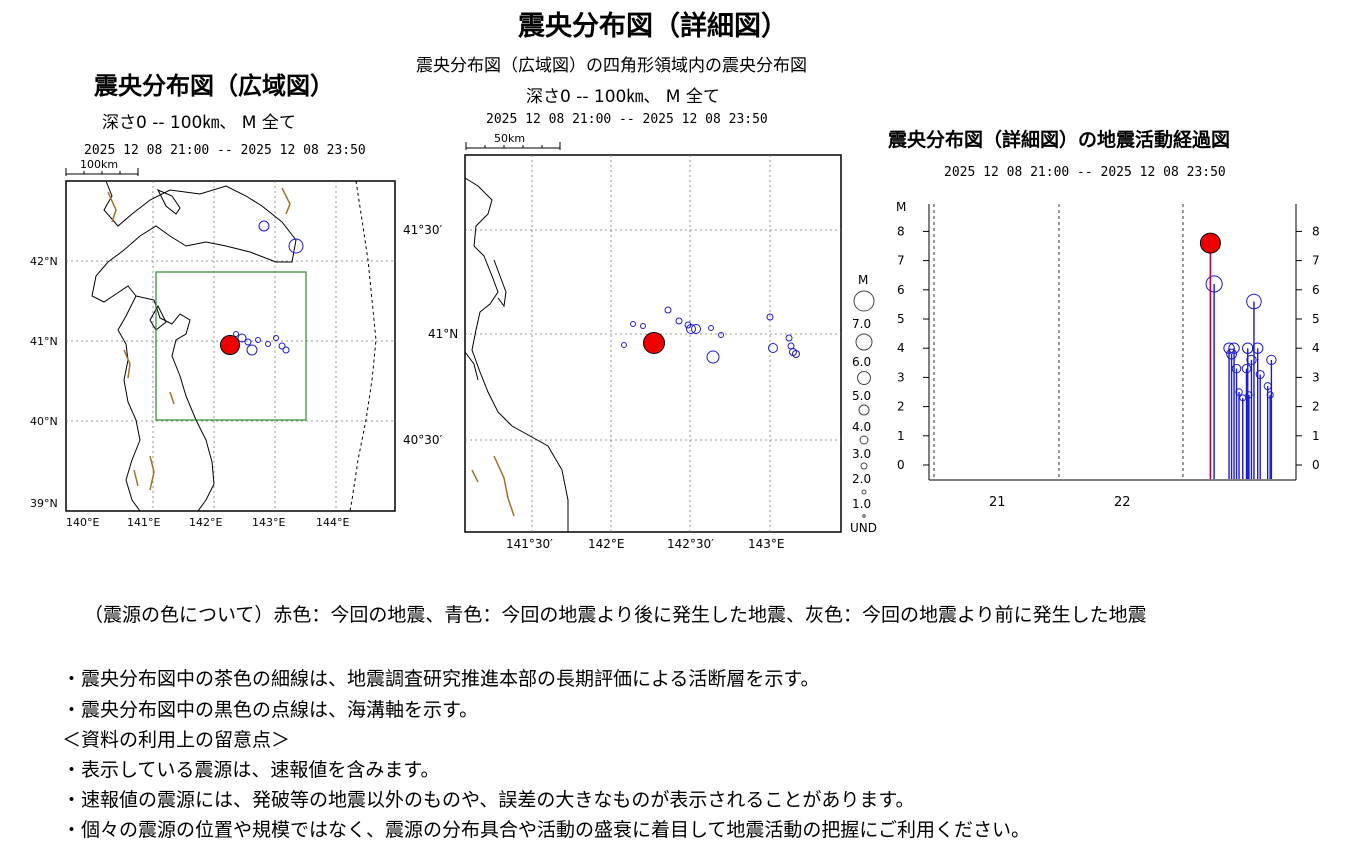  What do you see at coordinates (863, 280) in the screenshot?
I see `legend-title: M` at bounding box center [863, 280].